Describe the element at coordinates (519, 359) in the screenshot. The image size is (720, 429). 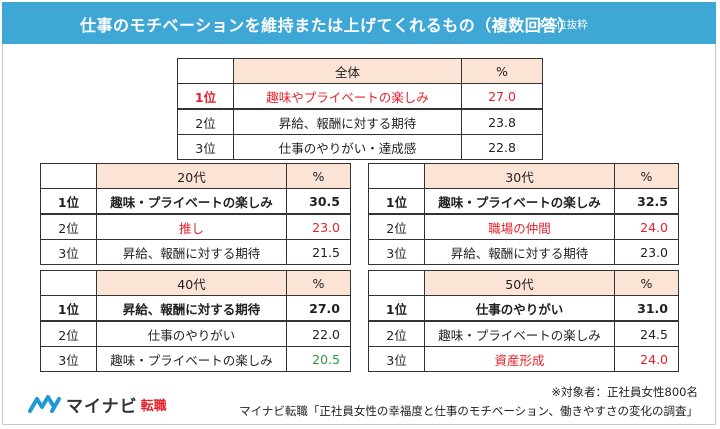
I see `item-cell: 資産形成` at that location.